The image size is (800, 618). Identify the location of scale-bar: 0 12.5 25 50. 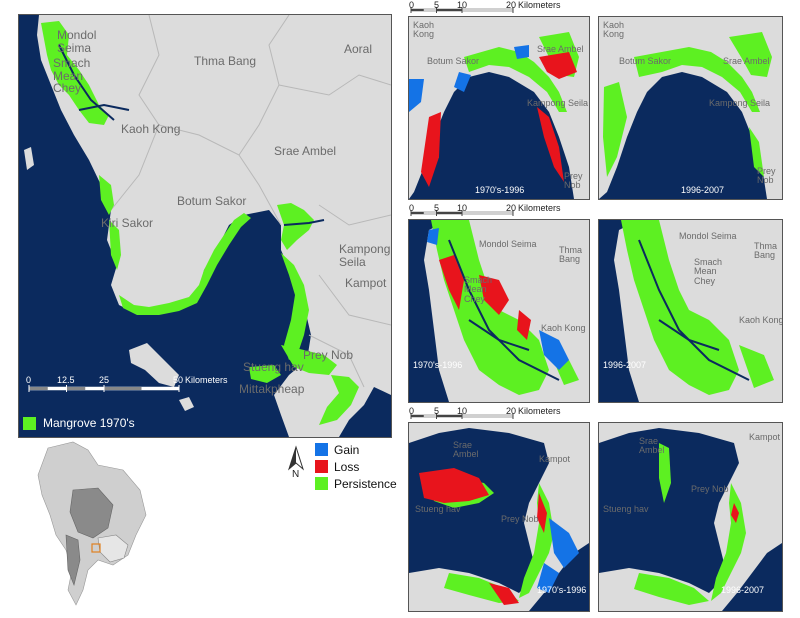
(103, 386).